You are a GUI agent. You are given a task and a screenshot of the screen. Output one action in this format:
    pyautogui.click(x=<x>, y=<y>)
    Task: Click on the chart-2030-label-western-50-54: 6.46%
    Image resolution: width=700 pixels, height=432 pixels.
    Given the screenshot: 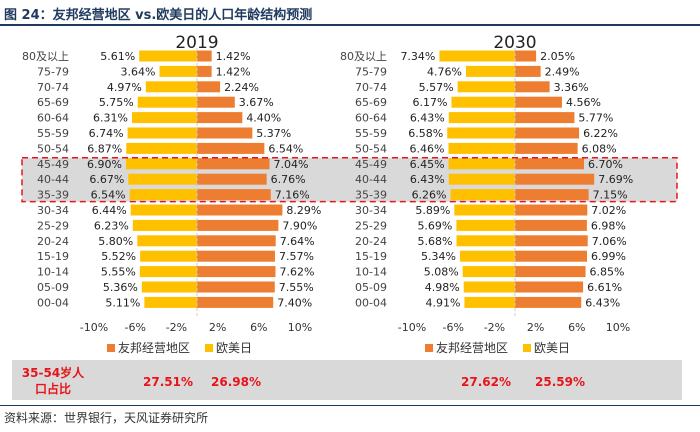 What is the action you would take?
    pyautogui.click(x=427, y=148)
    